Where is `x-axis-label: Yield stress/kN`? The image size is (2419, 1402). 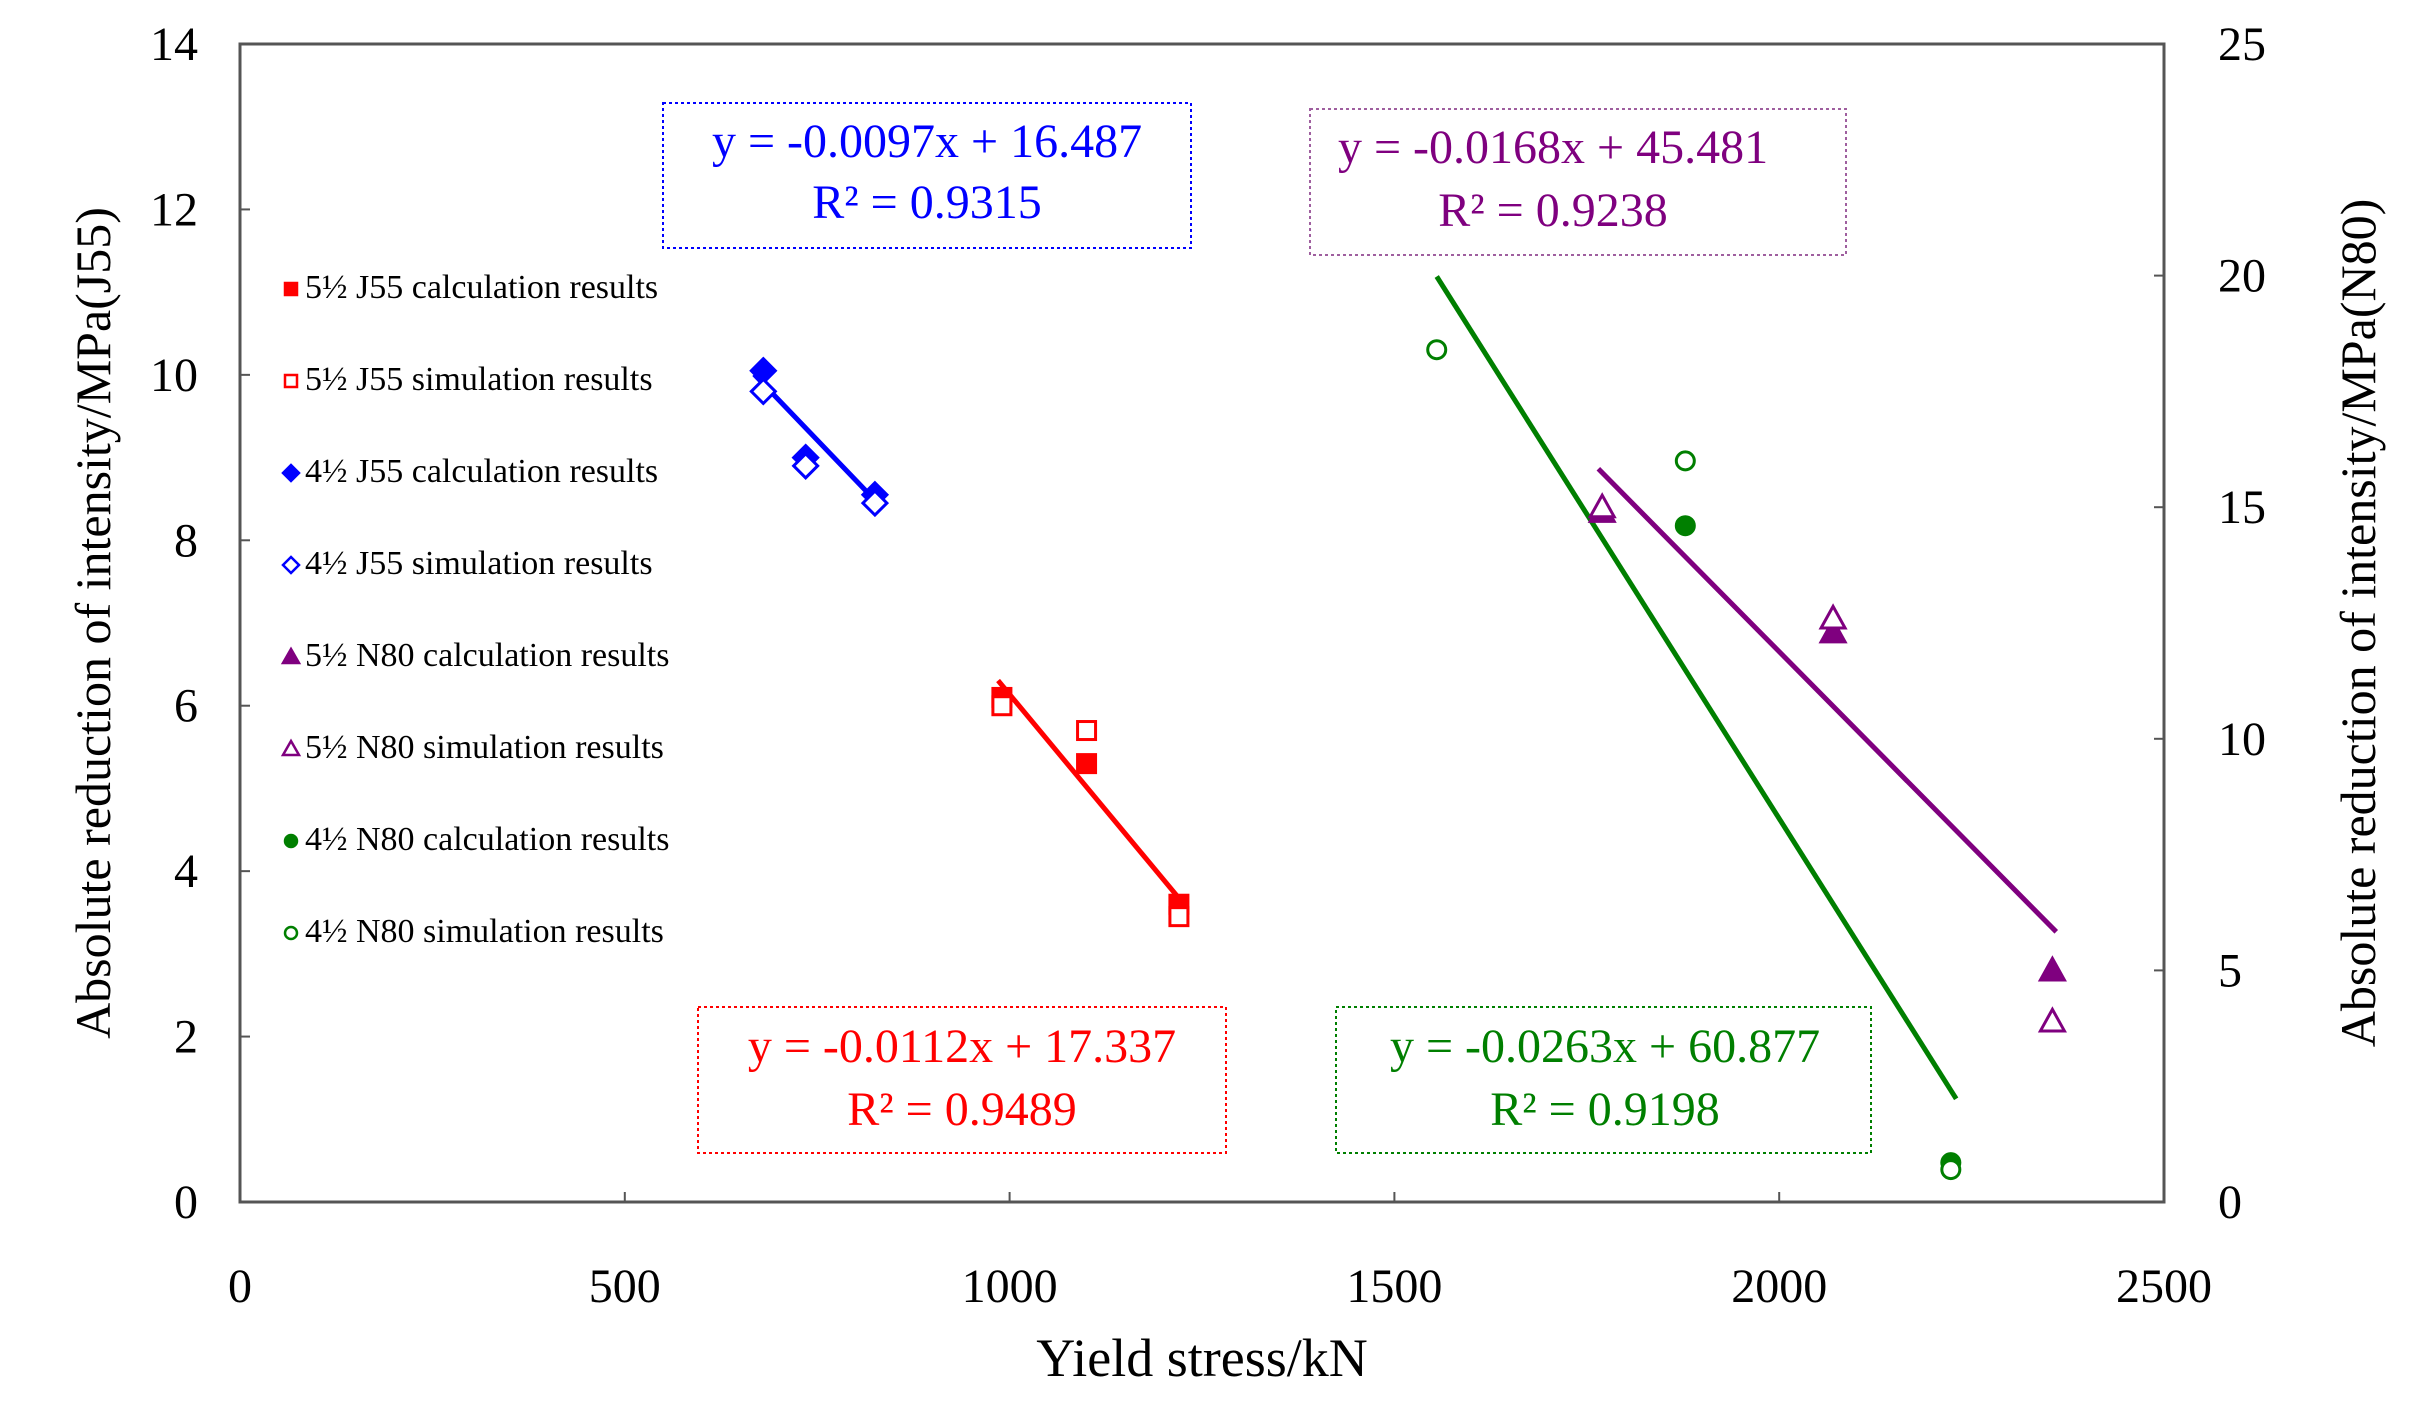
x-axis-label: Yield stress/kN is located at coordinates (1202, 1358).